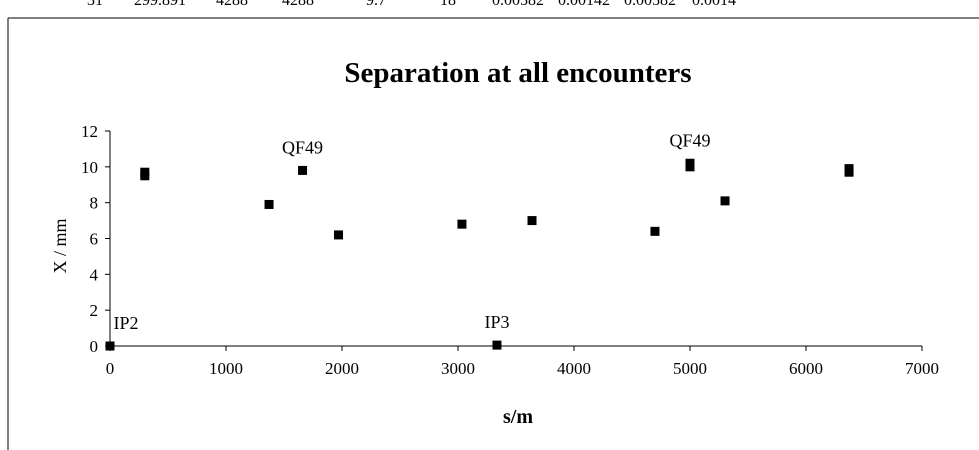  I want to click on table-cell: 9.7, so click(376, 4).